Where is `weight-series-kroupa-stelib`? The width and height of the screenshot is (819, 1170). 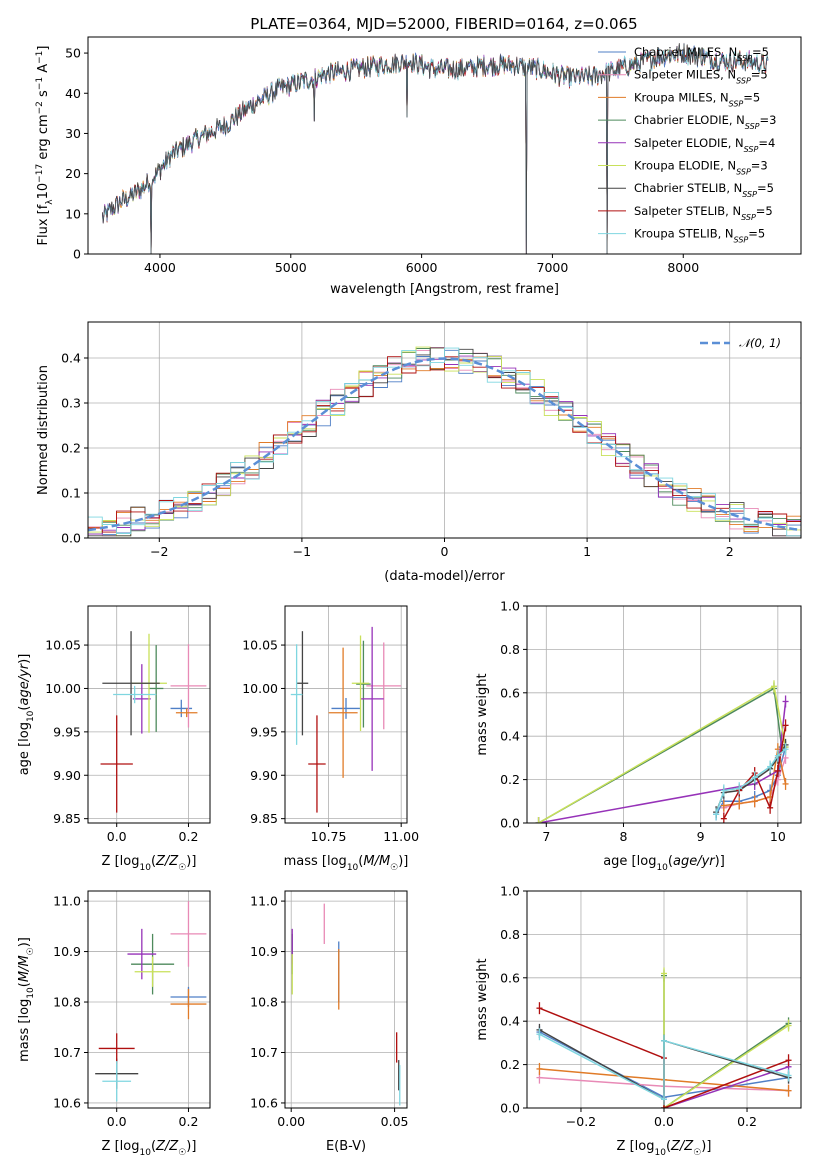
weight-series-kroupa-stelib is located at coordinates (751, 782).